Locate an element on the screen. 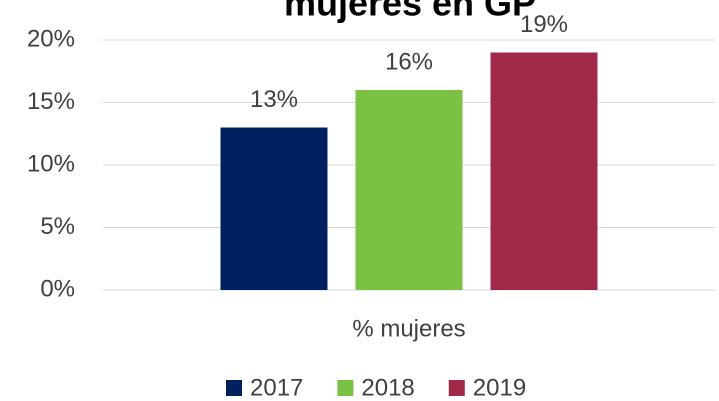 This screenshot has width=719, height=401. value-label: 19% is located at coordinates (544, 24).